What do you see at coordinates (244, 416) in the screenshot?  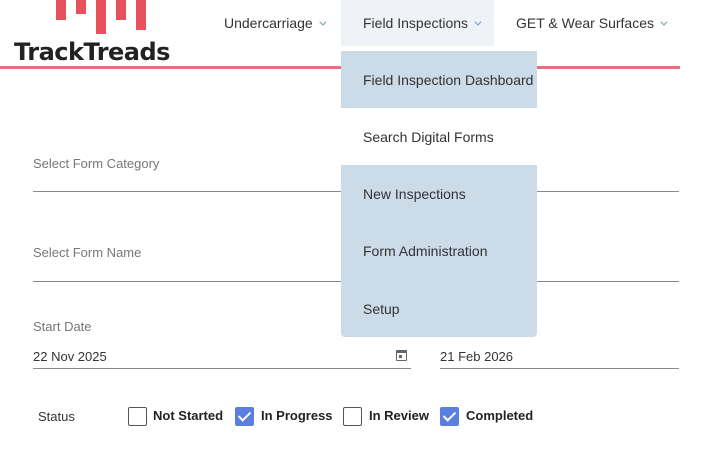 I see `checkbox-in-progress` at bounding box center [244, 416].